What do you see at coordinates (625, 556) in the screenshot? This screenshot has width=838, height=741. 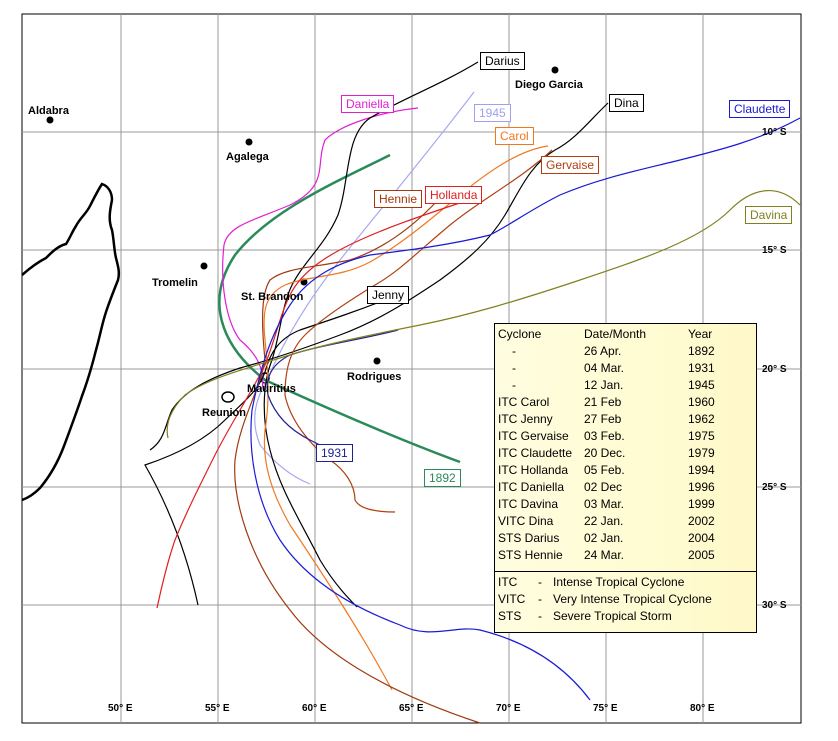 I see `legend-row: STS Hennie 24 Mar. 2005` at bounding box center [625, 556].